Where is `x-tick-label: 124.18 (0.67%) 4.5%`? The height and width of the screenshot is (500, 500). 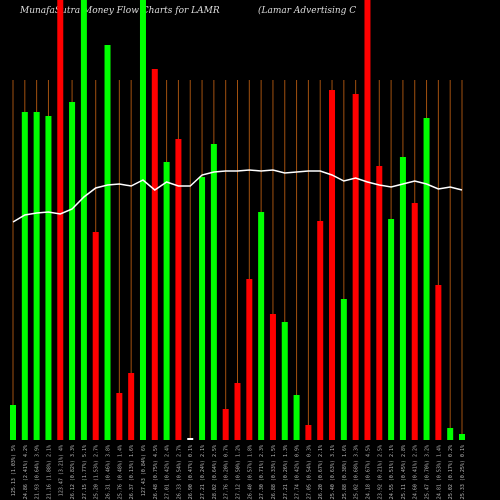 x-tick-label: 124.18 (0.67%) 4.5% is located at coordinates (368, 472).